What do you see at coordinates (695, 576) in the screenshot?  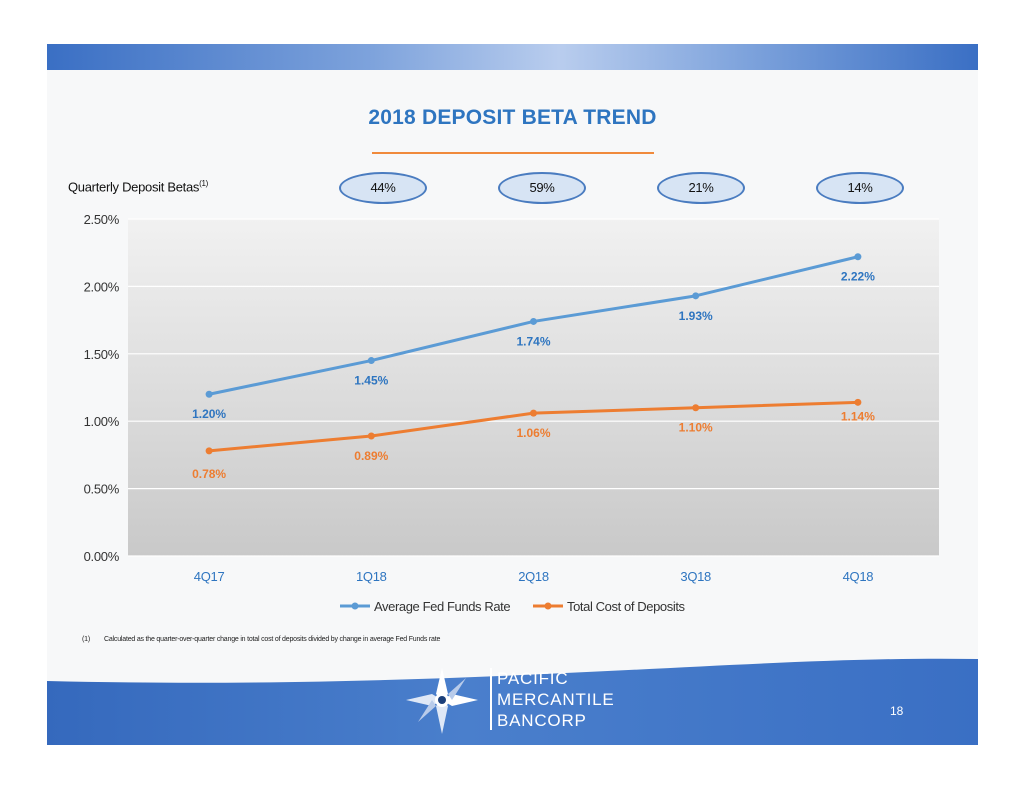 I see `x-tick-label: 3Q18` at bounding box center [695, 576].